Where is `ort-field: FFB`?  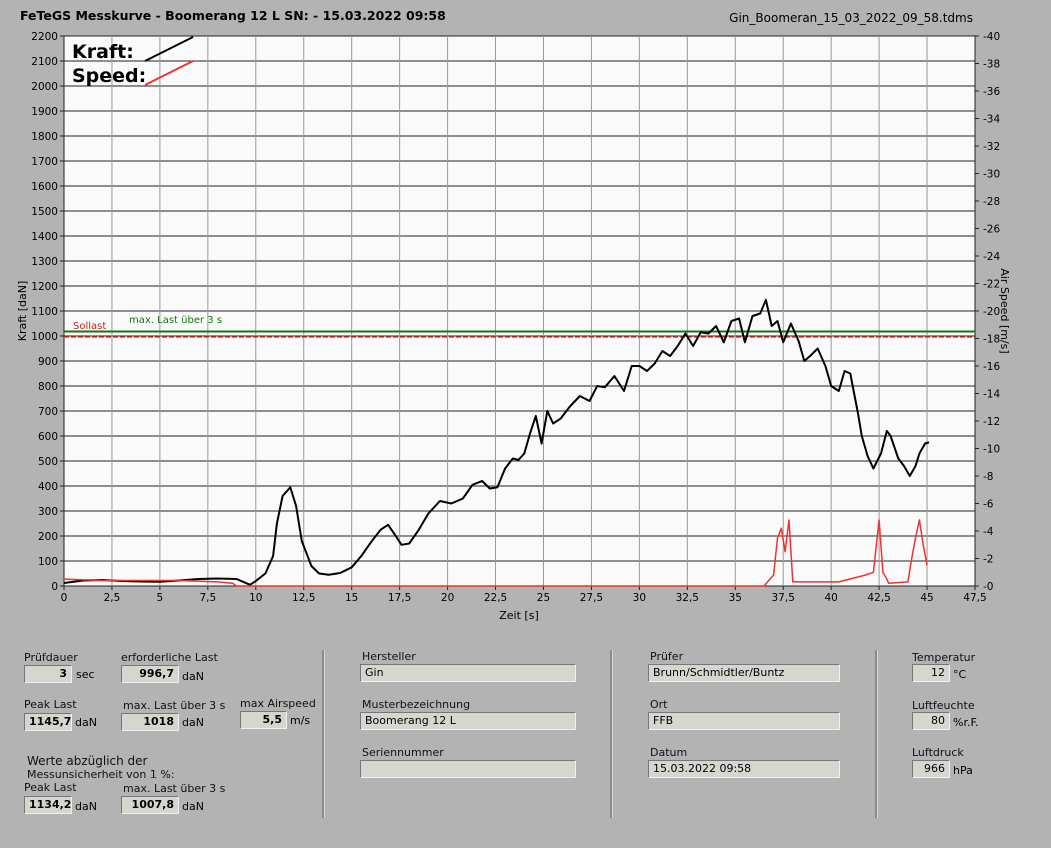
ort-field: FFB is located at coordinates (744, 721).